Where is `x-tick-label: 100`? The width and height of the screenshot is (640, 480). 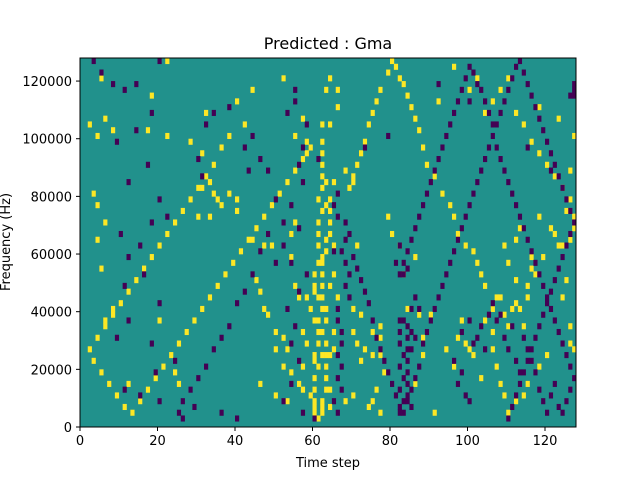
x-tick-label: 100 is located at coordinates (467, 441).